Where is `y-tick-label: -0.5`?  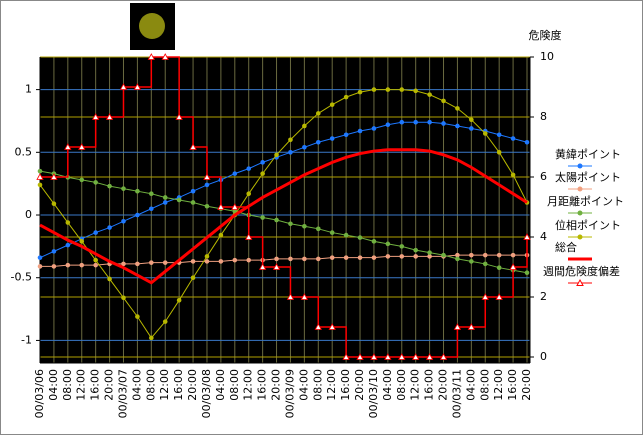
y-tick-label: -0.5 is located at coordinates (21, 277).